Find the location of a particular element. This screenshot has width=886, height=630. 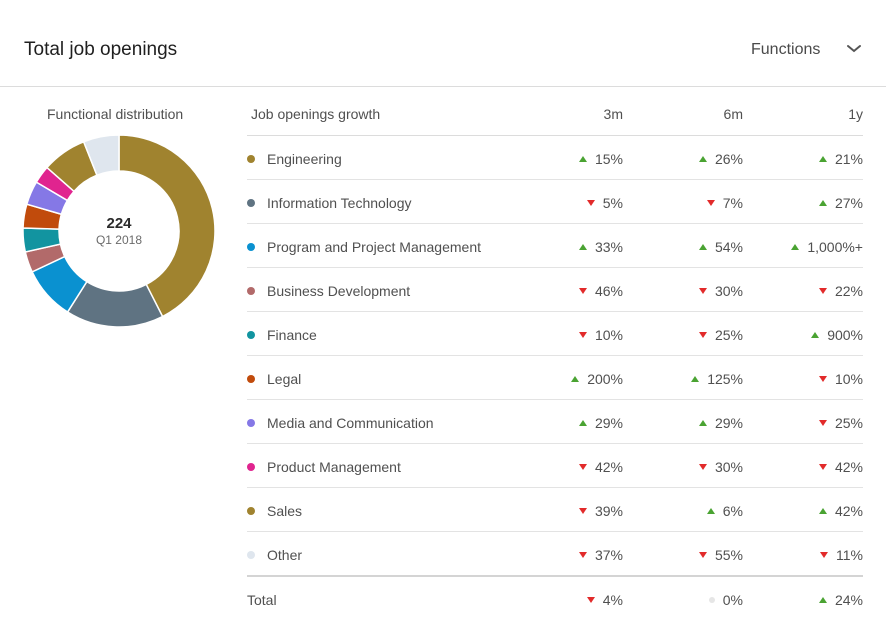

change-3m: 39% is located at coordinates (600, 511).